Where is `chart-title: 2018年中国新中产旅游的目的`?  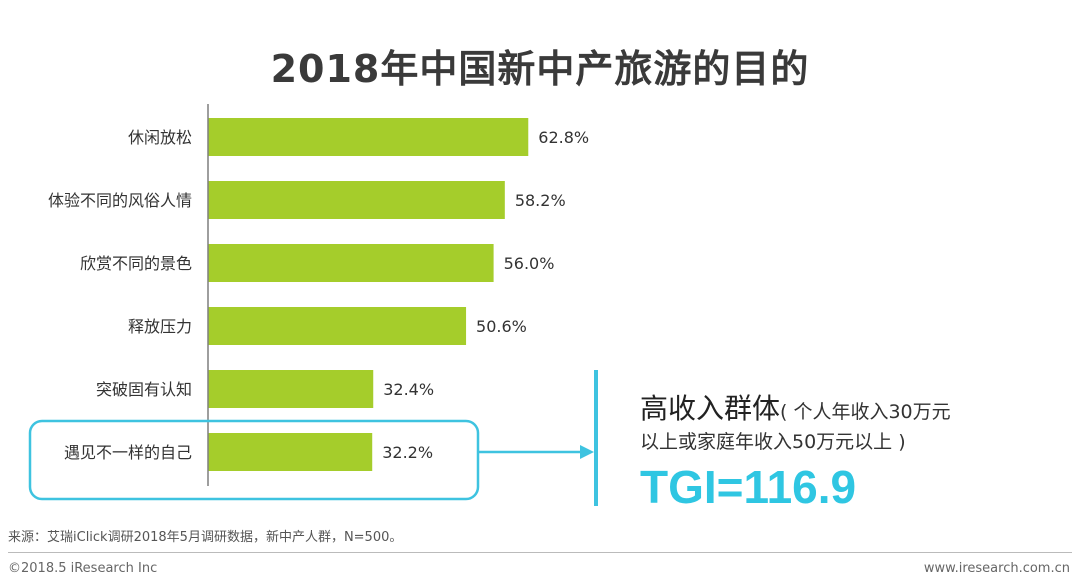
chart-title: 2018年中国新中产旅游的目的 is located at coordinates (540, 69).